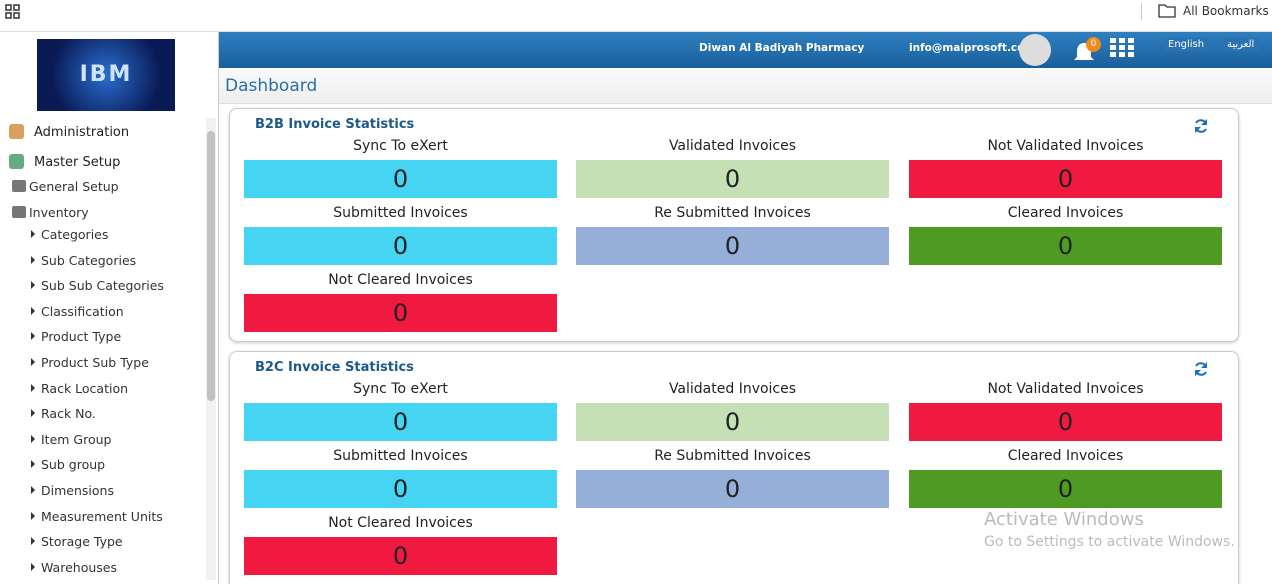 This screenshot has width=1272, height=584. Describe the element at coordinates (1241, 44) in the screenshot. I see `language-arabic: العربية` at that location.